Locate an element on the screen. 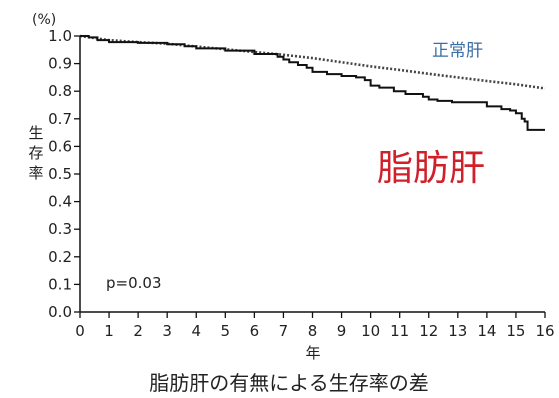  x-tick-label: 16 is located at coordinates (544, 331).